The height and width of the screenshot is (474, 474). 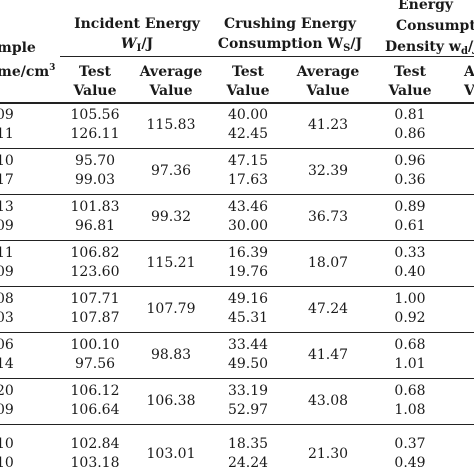 What do you see at coordinates (7, 364) in the screenshot?
I see `sample-value: 14` at bounding box center [7, 364].